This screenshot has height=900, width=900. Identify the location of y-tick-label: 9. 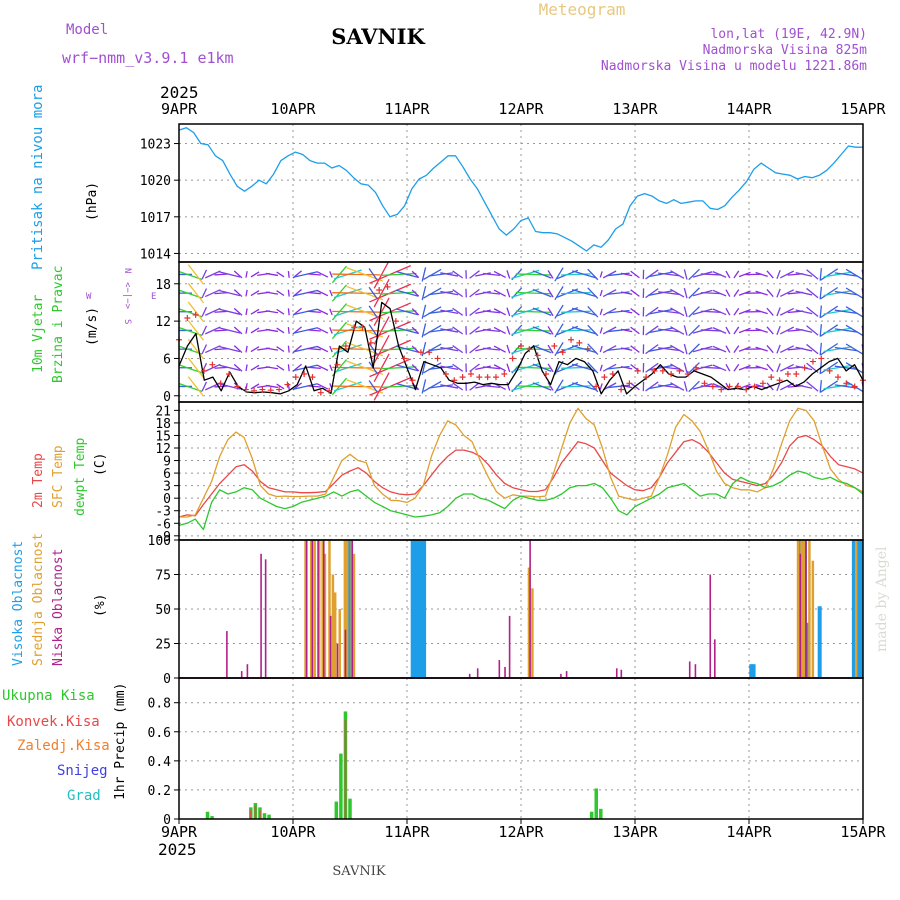
(167, 462).